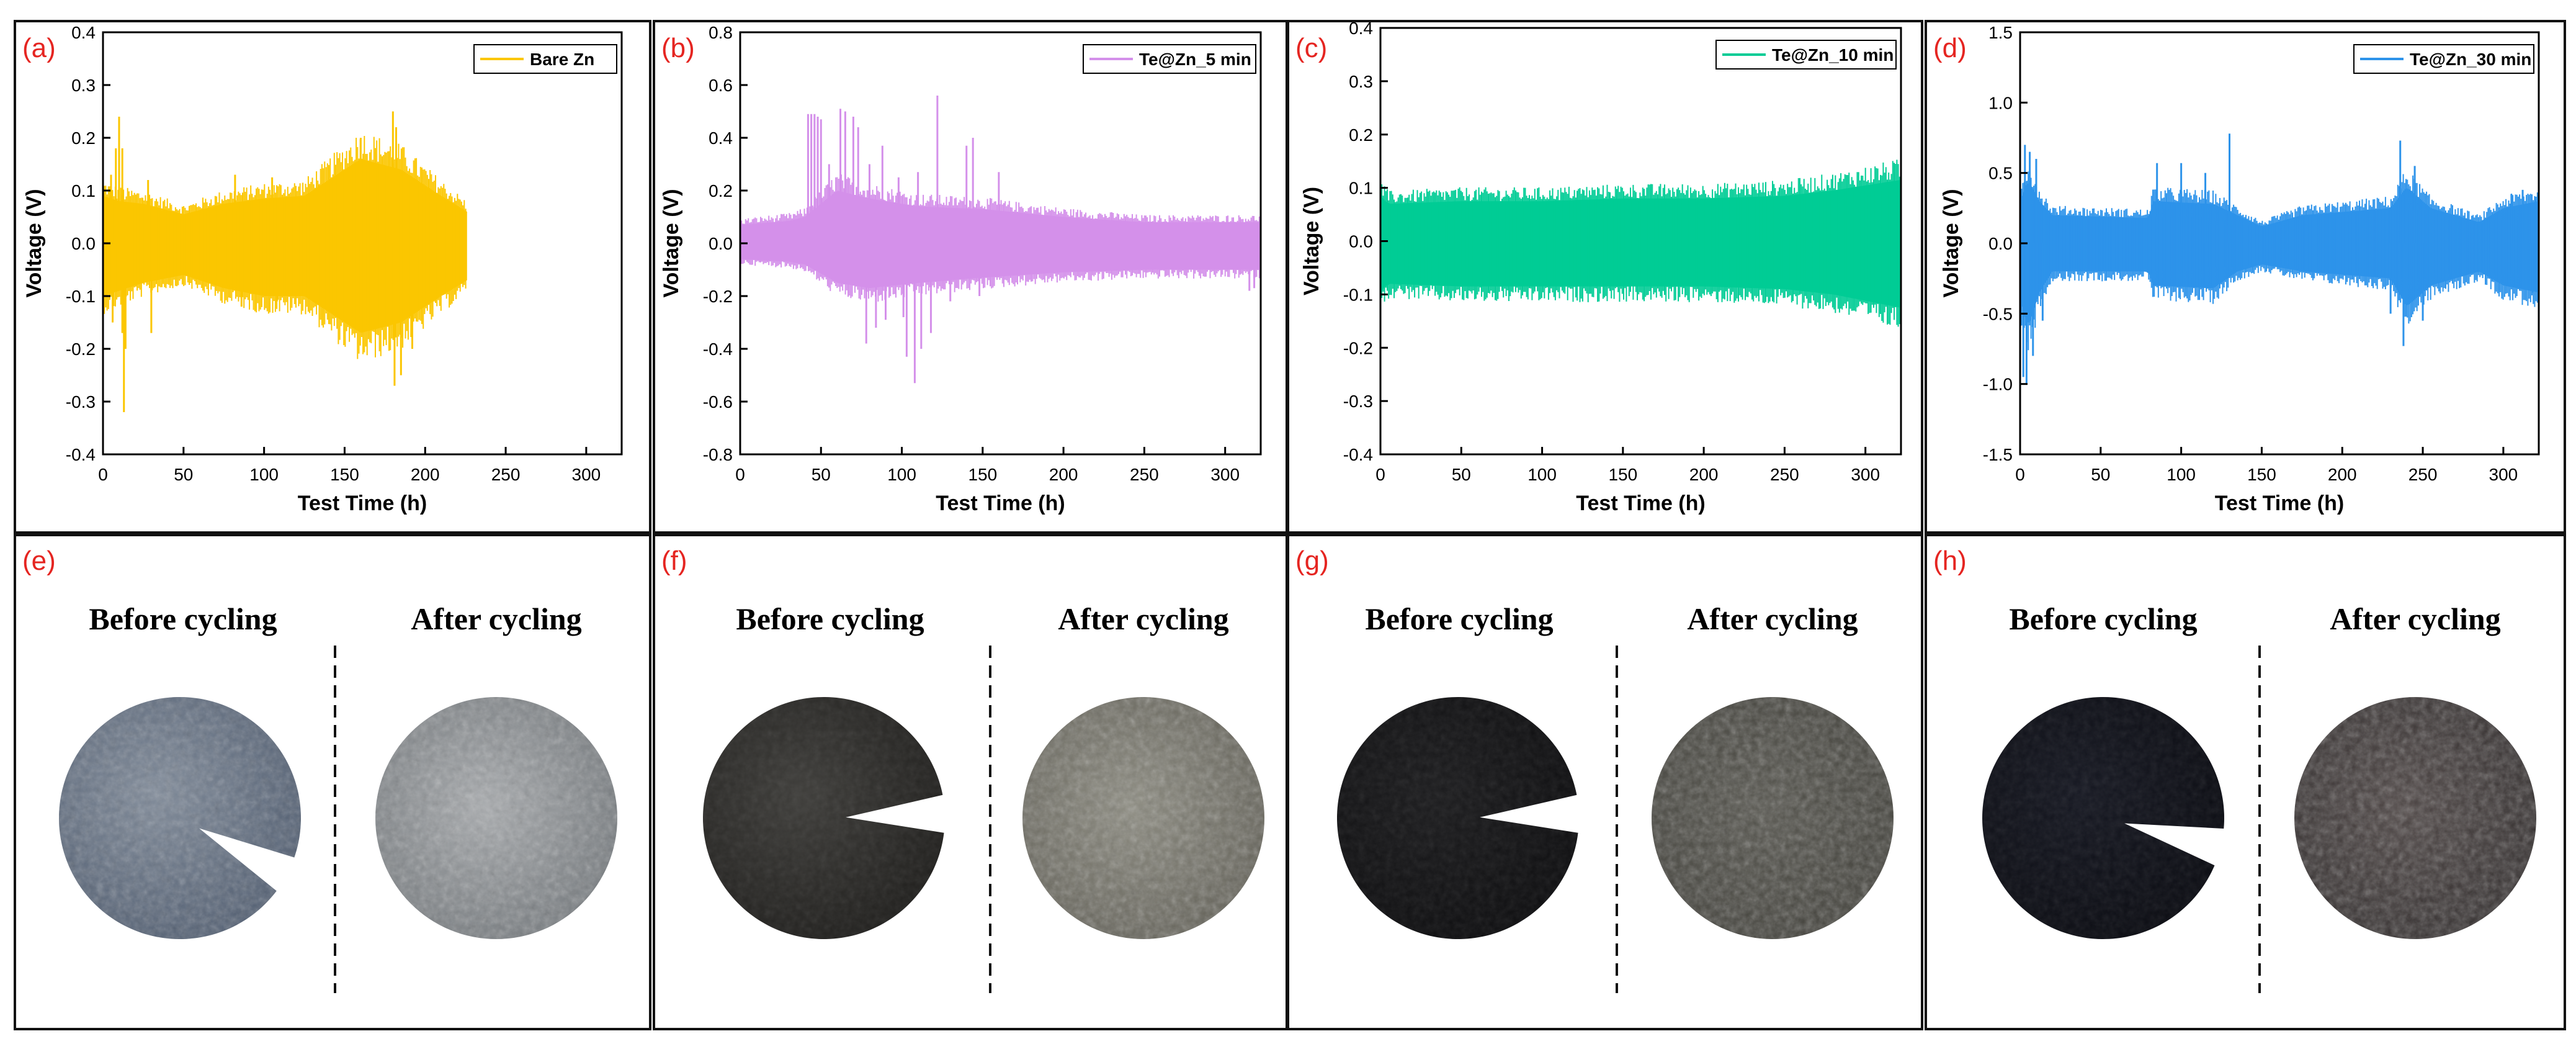 The image size is (2576, 1044). What do you see at coordinates (1998, 385) in the screenshot?
I see `y-tick-label: -1.0` at bounding box center [1998, 385].